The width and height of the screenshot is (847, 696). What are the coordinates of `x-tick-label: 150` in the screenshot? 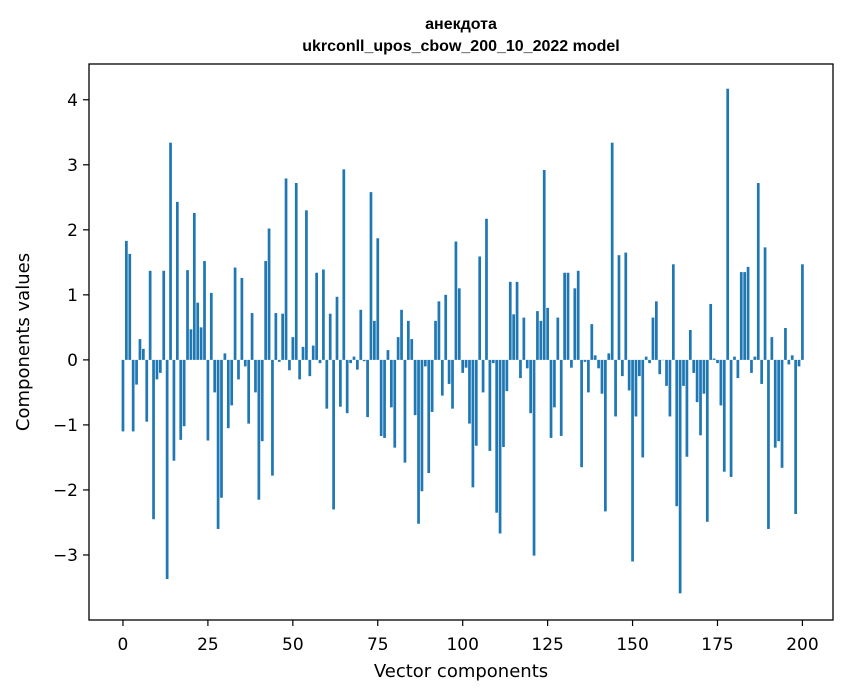 It's located at (632, 645).